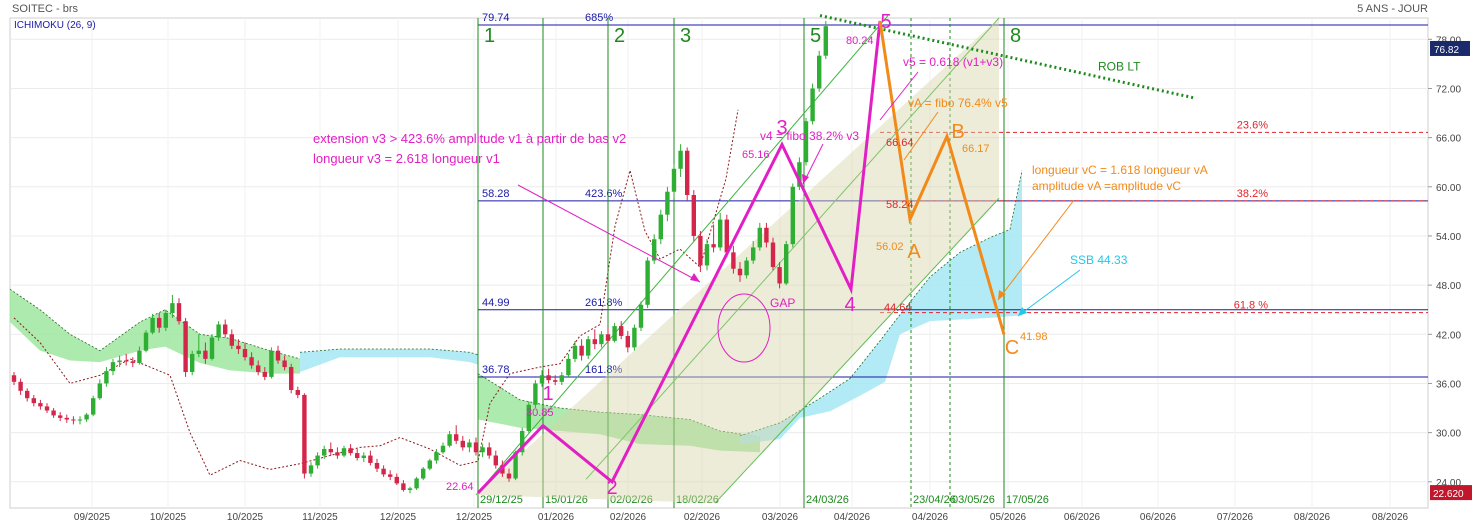  Describe the element at coordinates (898, 308) in the screenshot. I see `level-tag-low: 44.64` at that location.